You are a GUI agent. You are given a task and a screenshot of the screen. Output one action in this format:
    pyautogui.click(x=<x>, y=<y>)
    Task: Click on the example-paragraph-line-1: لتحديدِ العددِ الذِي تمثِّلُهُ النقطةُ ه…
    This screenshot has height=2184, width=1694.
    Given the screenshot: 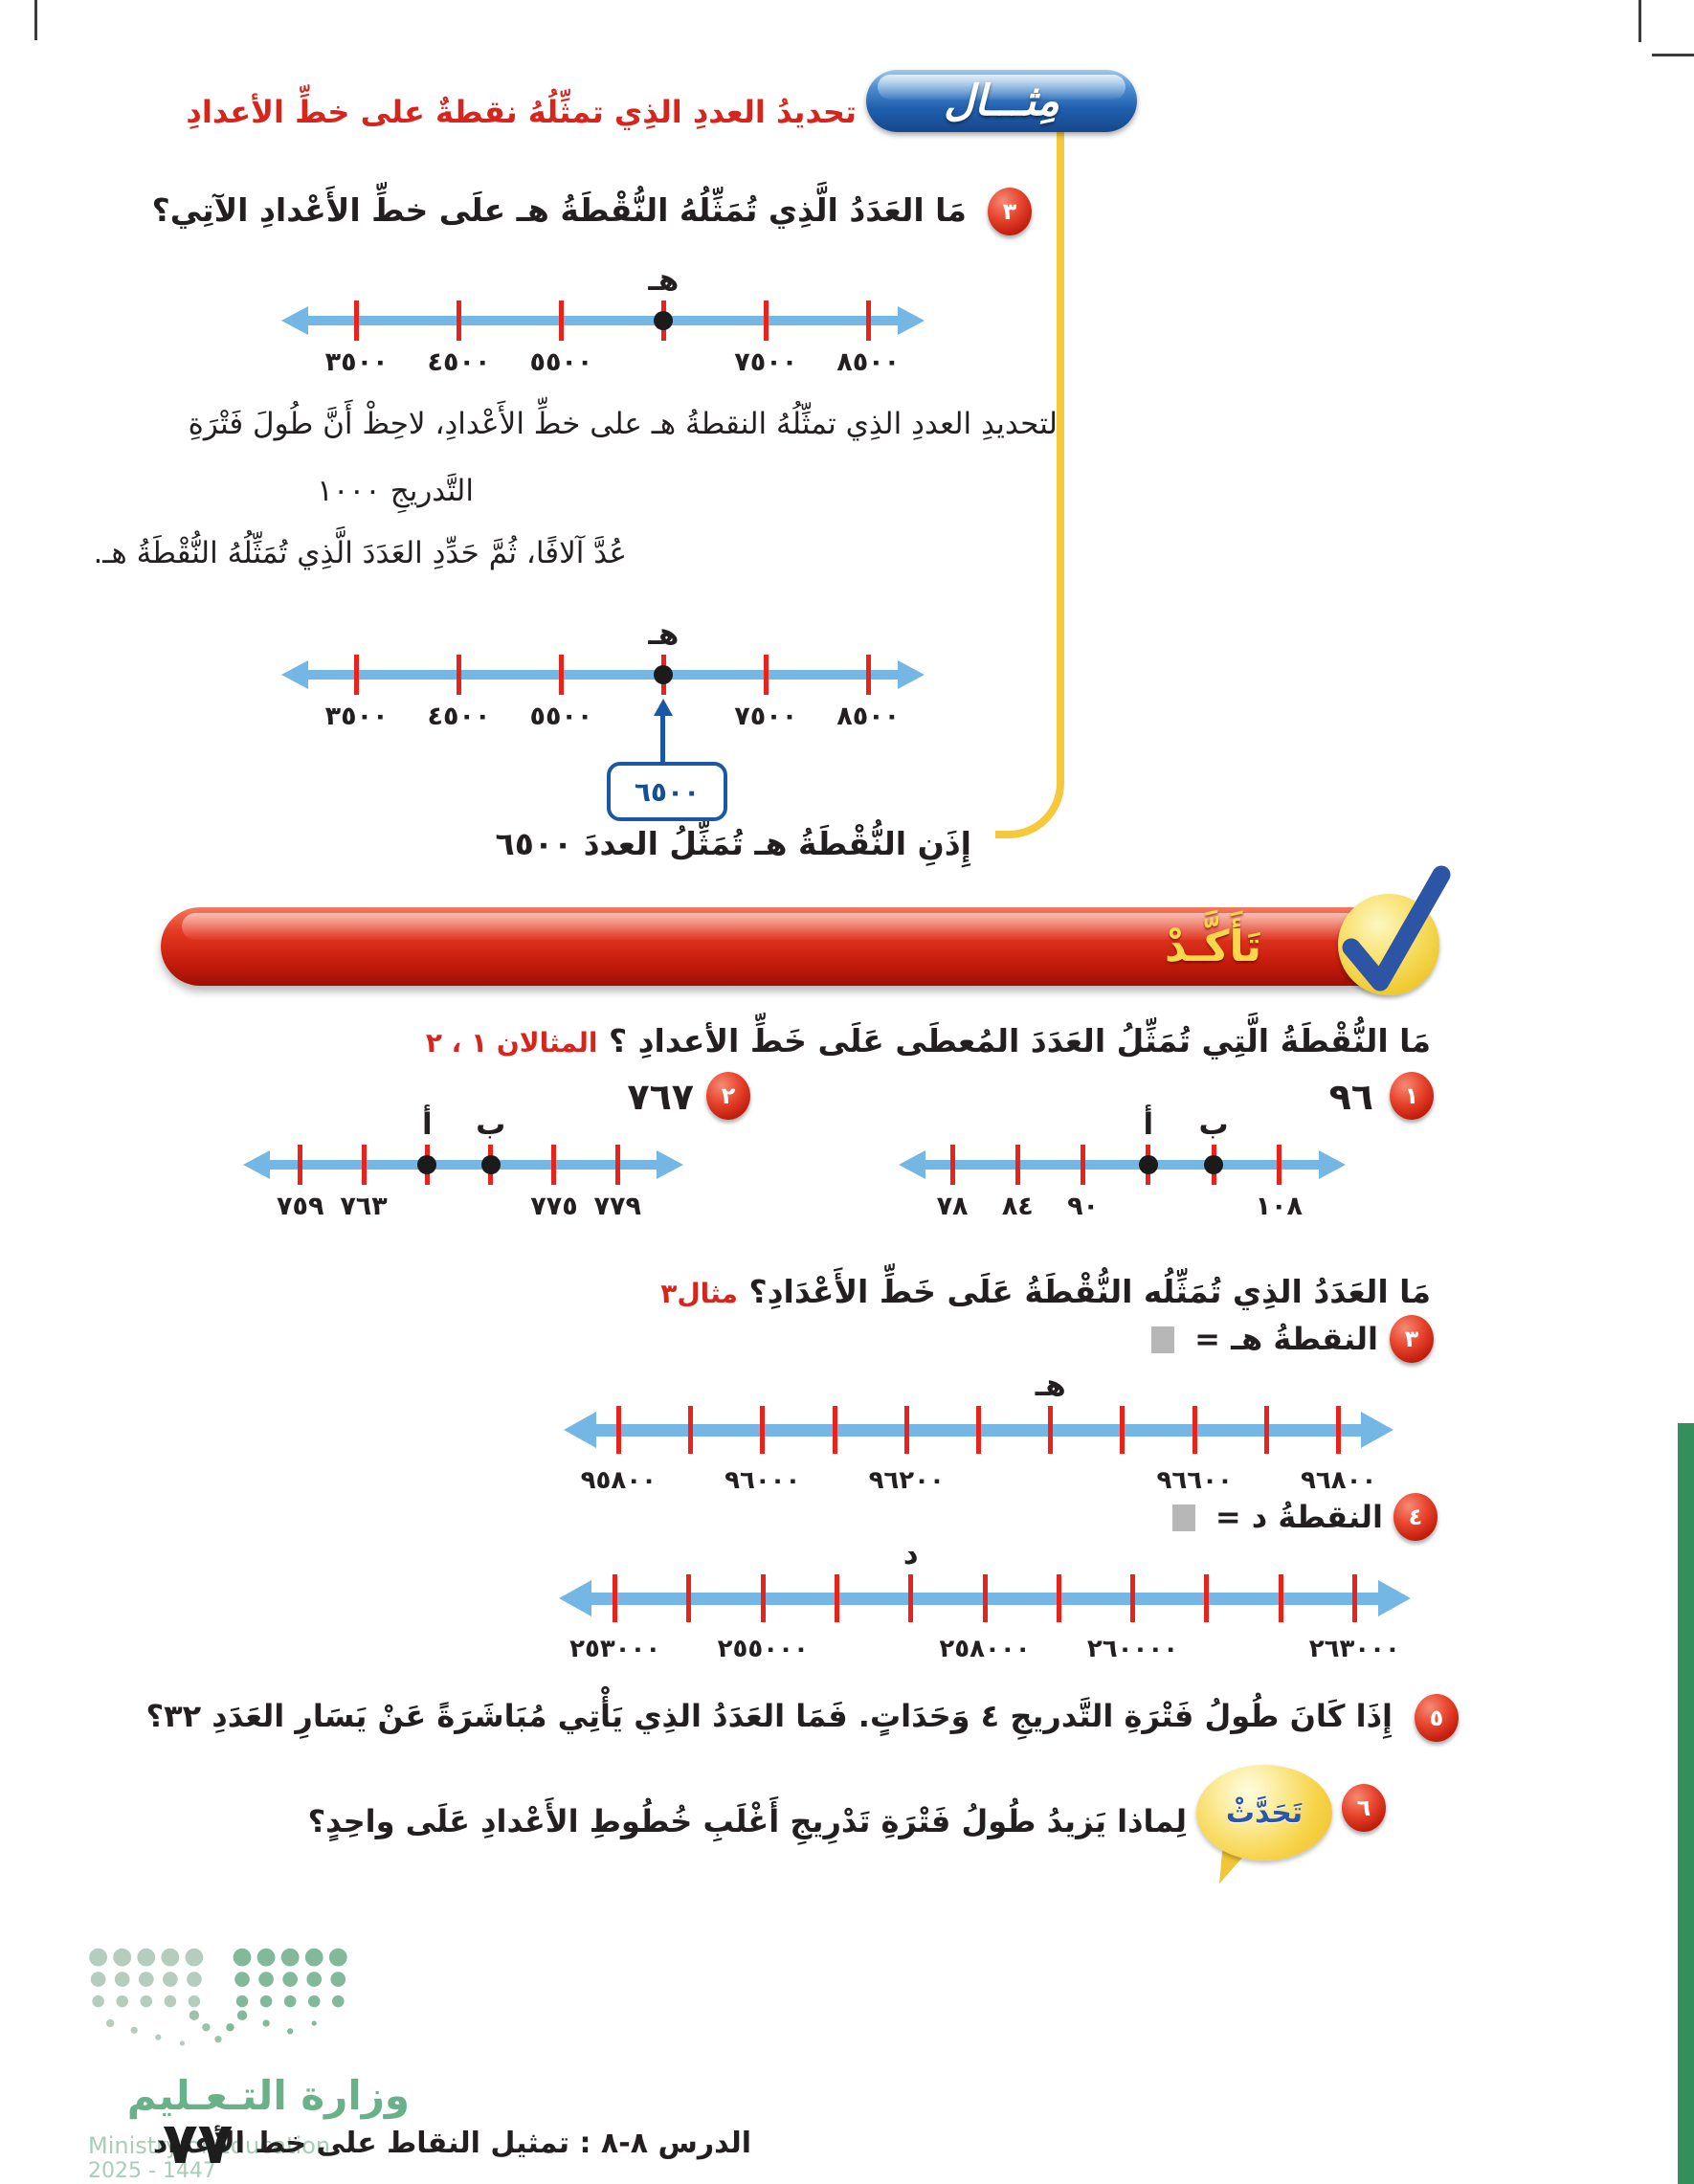 What is the action you would take?
    pyautogui.click(x=623, y=424)
    